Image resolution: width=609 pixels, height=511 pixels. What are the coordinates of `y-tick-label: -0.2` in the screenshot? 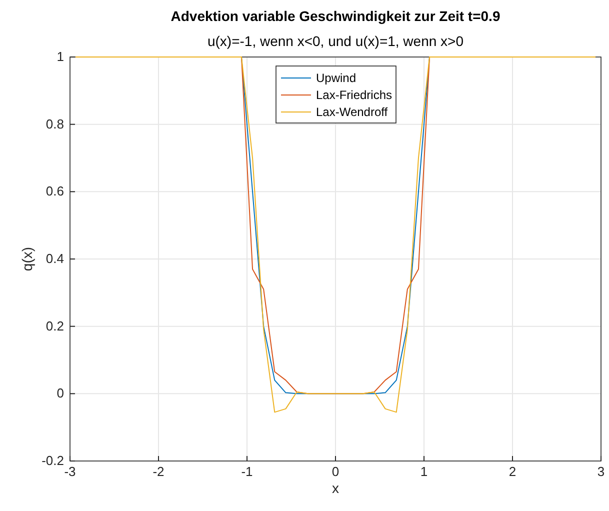 It's located at (53, 460).